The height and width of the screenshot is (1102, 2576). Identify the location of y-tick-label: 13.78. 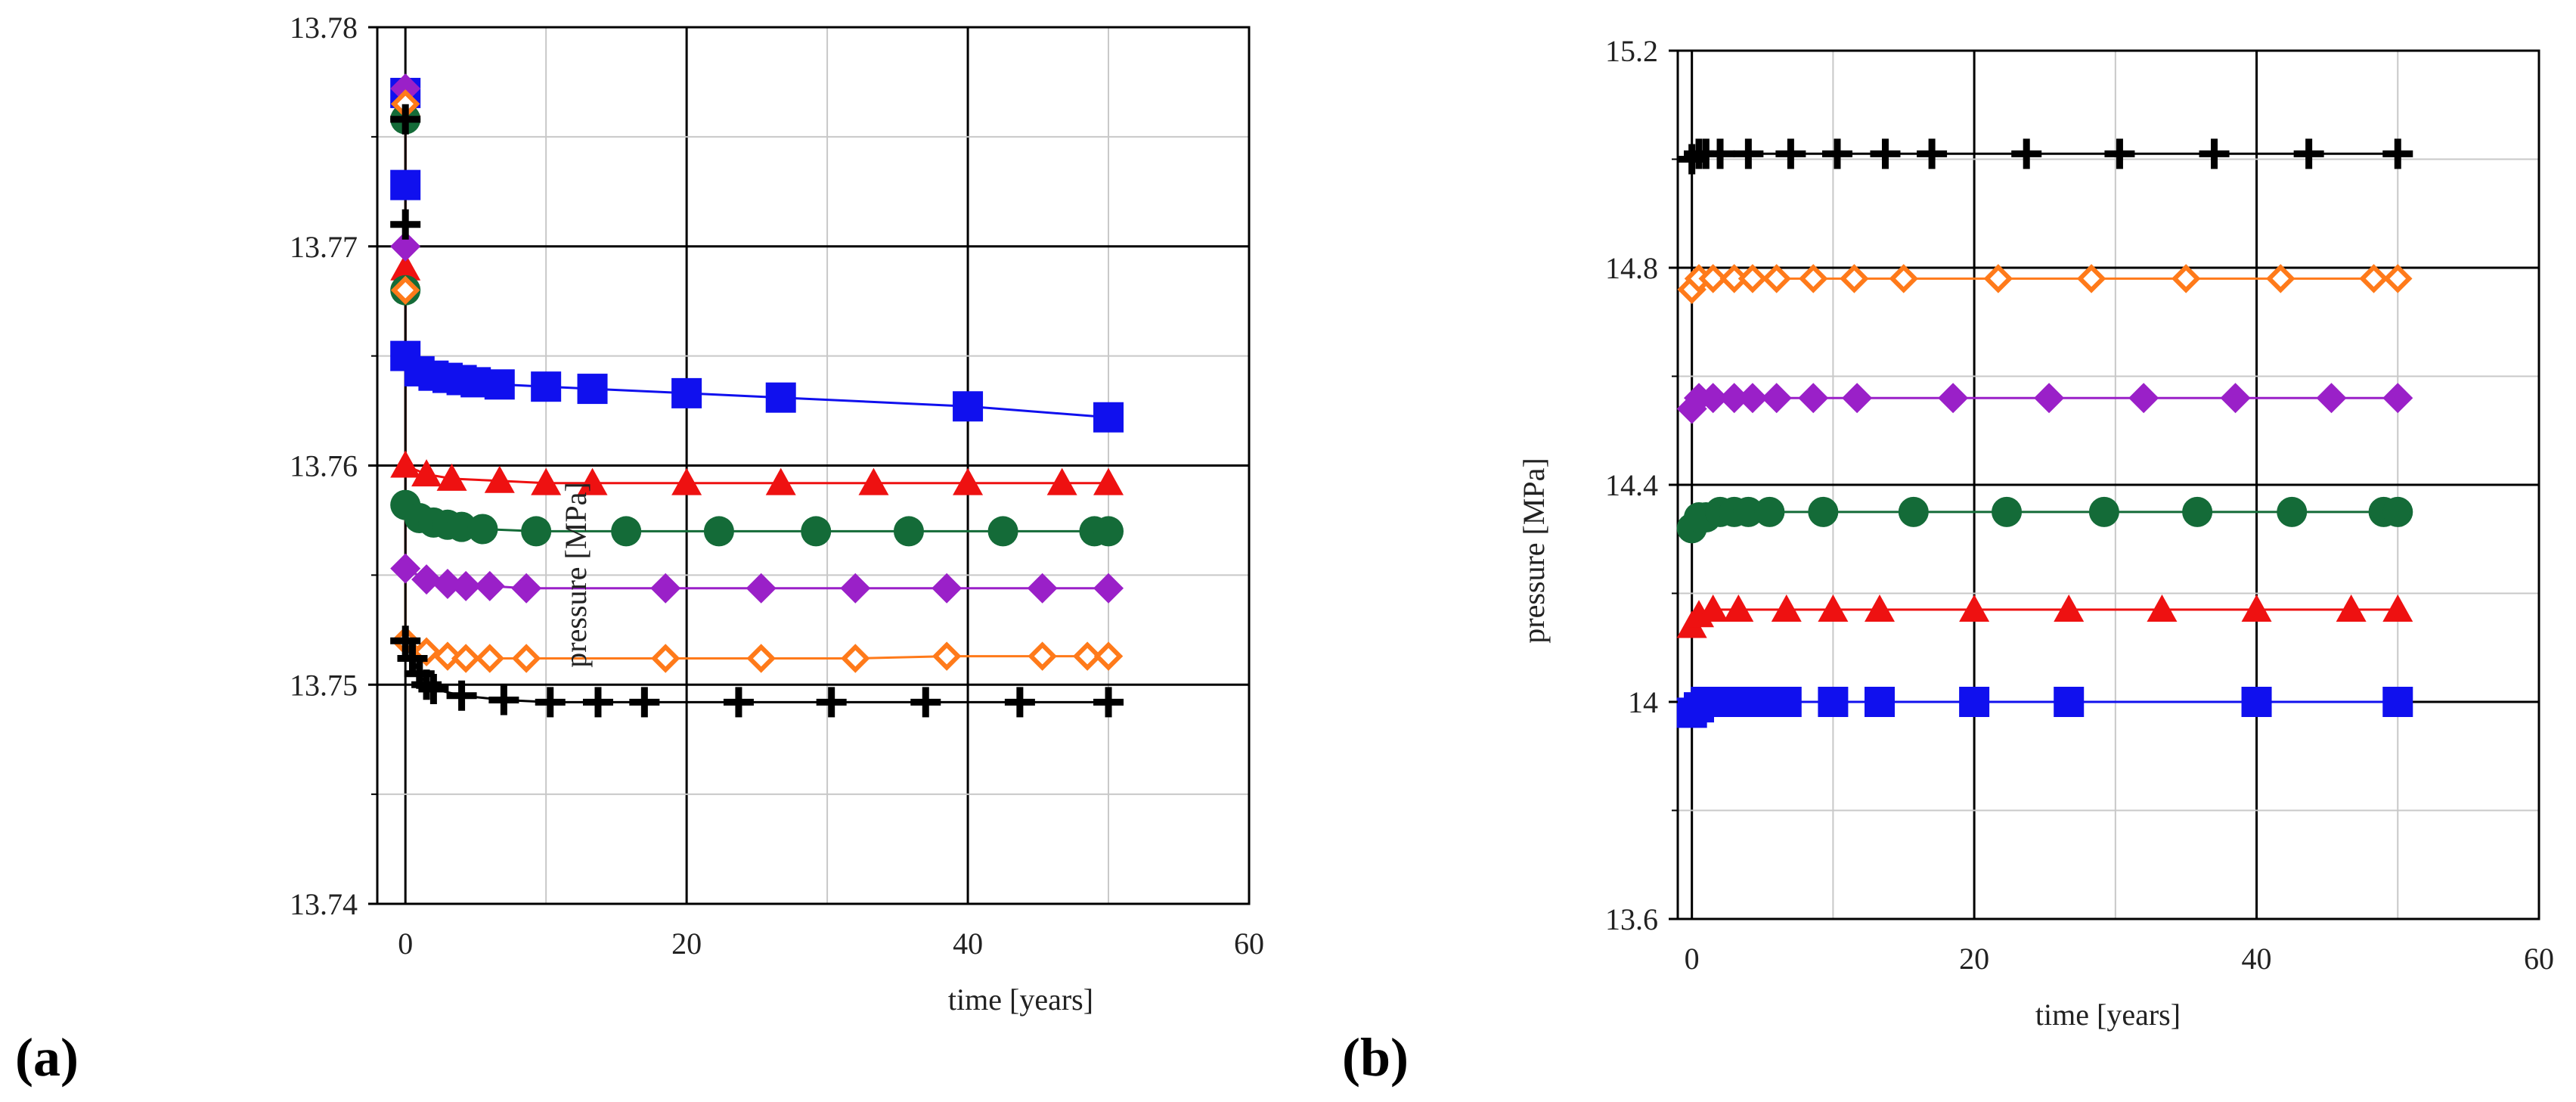
(324, 28).